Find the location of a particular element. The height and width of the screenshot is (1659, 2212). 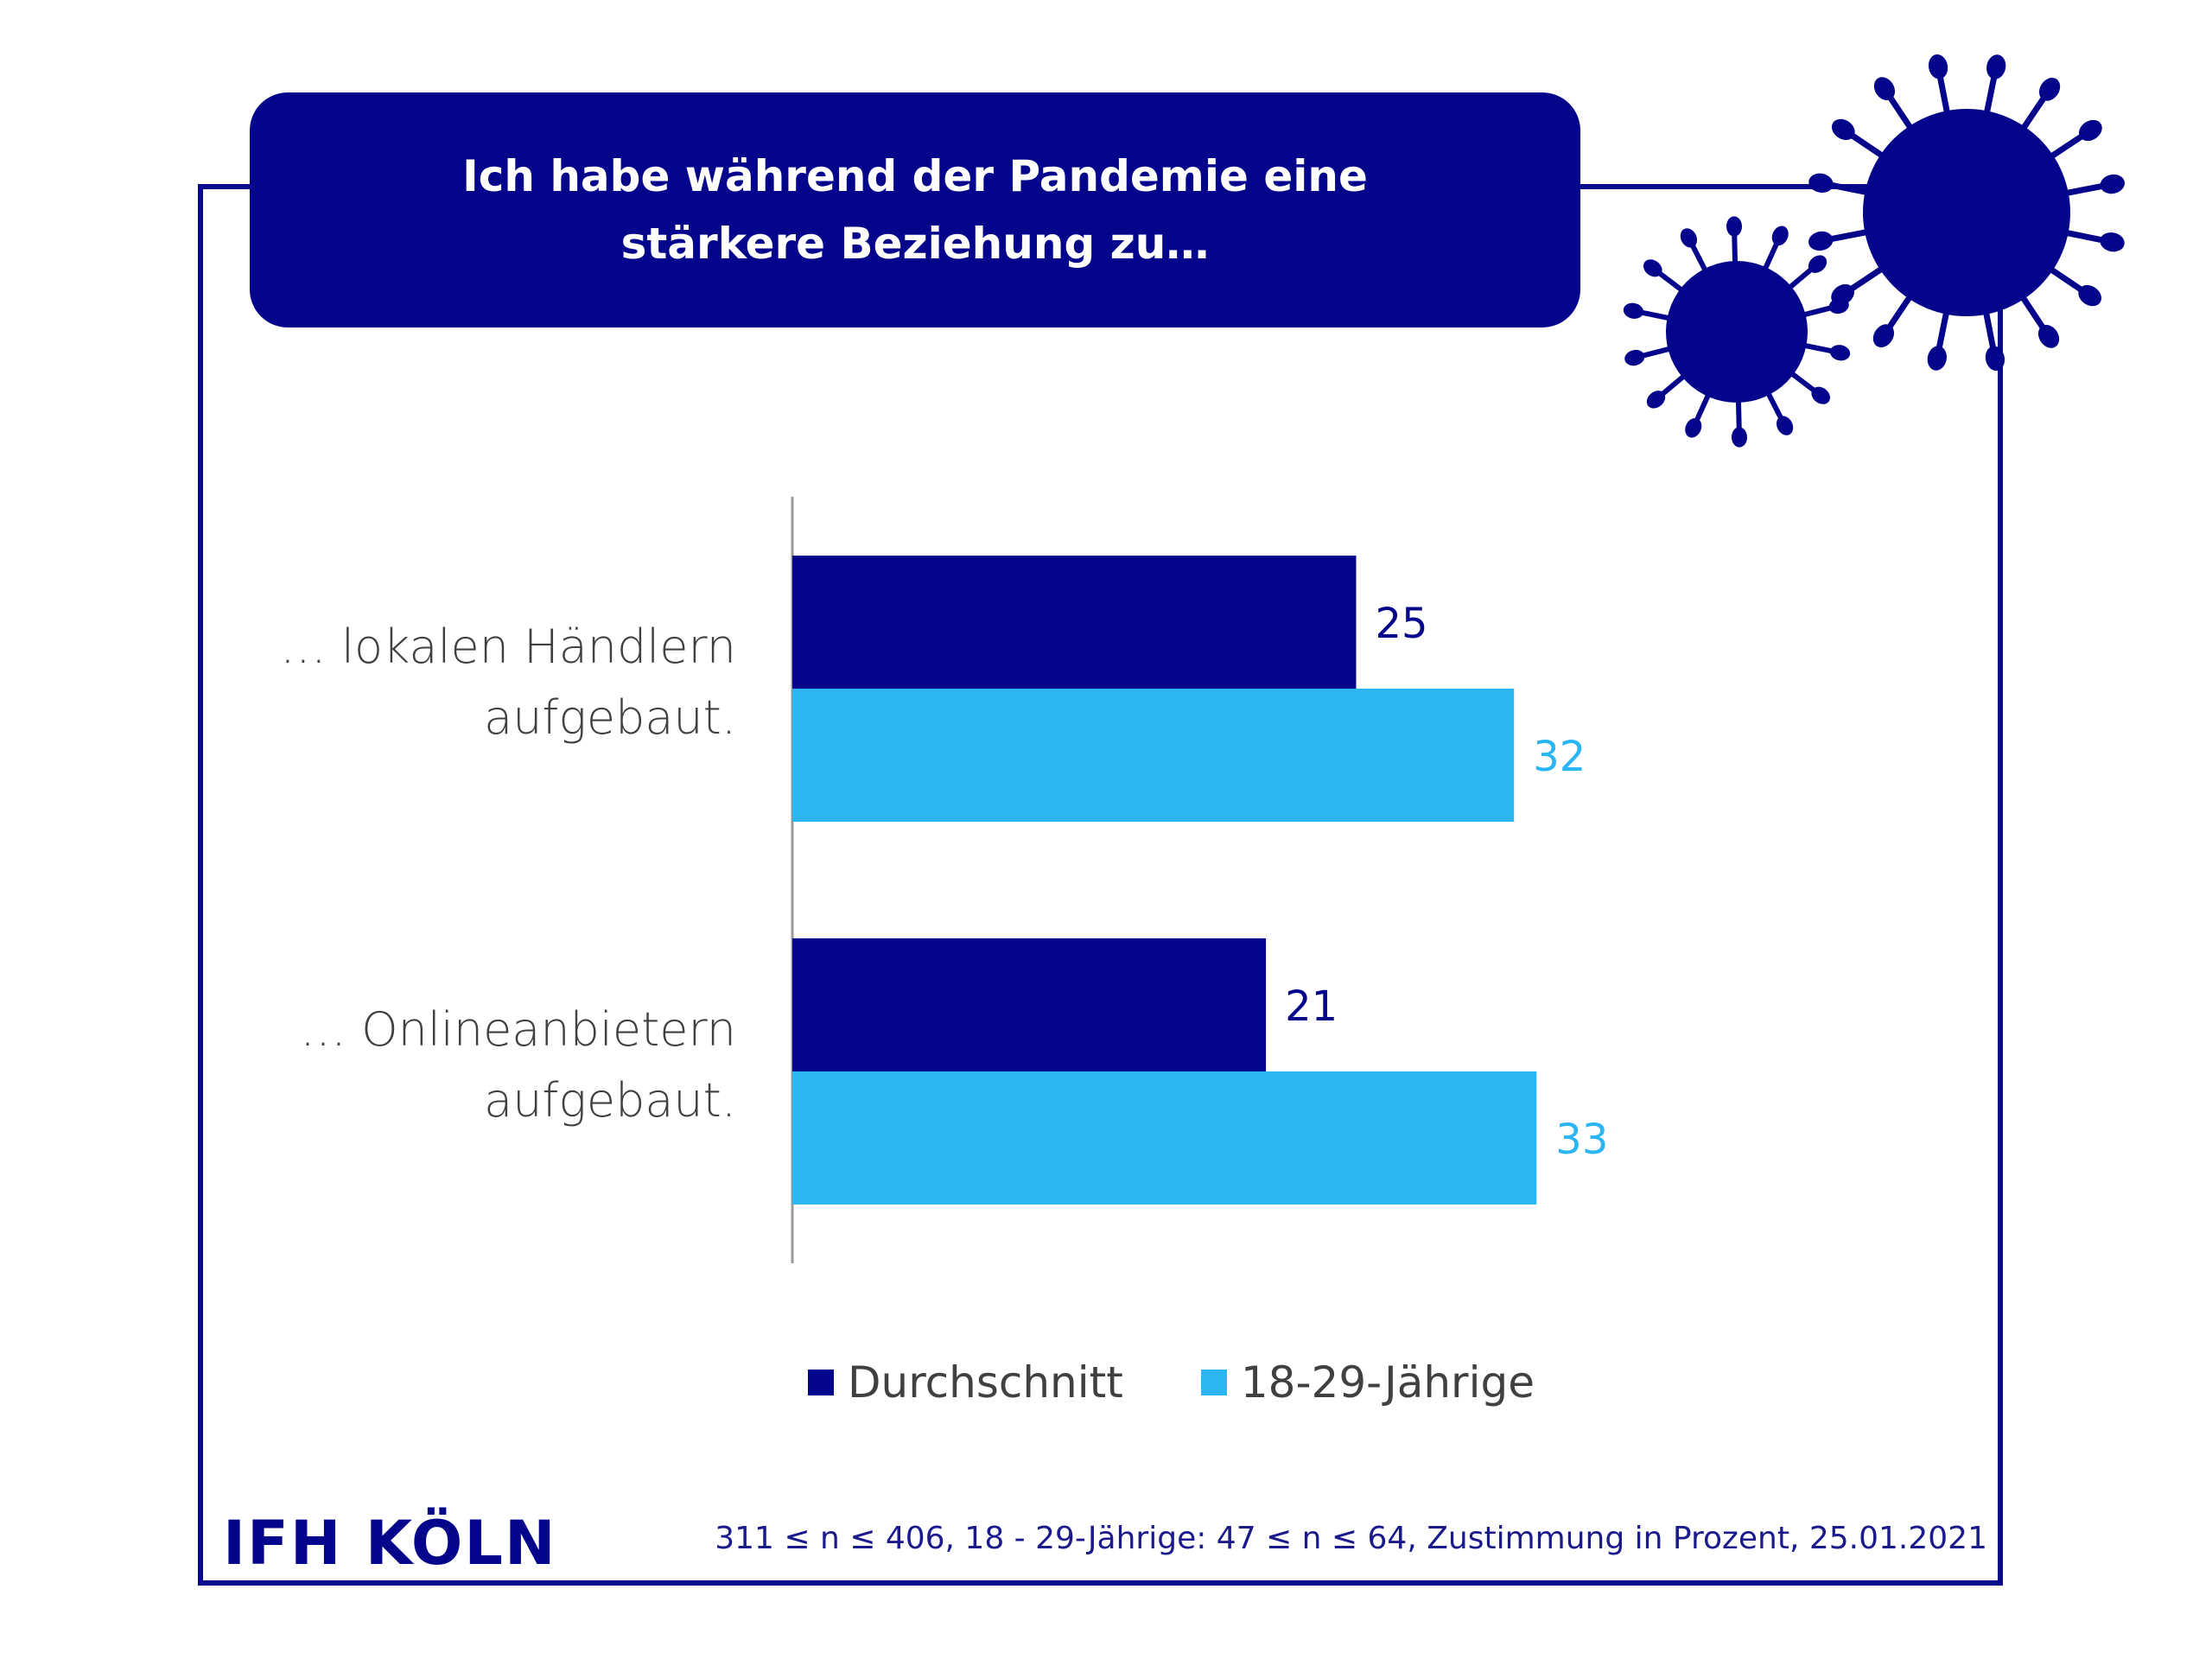

legend-label-18-29: 18-29-Jährige is located at coordinates (1387, 1382).